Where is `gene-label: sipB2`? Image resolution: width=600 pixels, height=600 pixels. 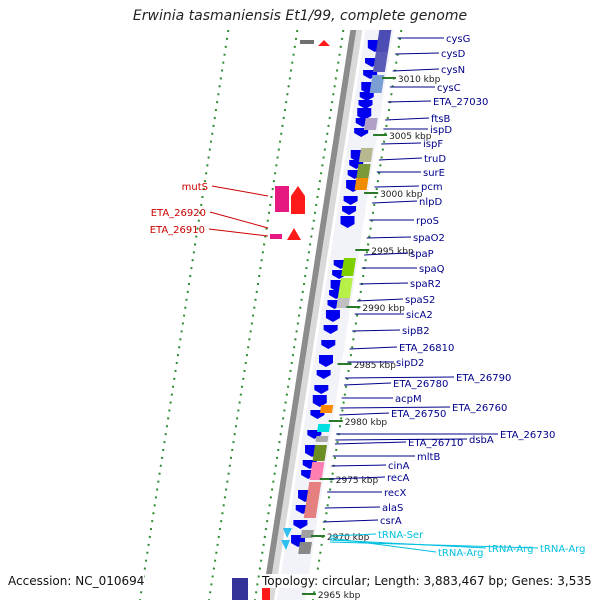
gene-label: sipB2 is located at coordinates (416, 331).